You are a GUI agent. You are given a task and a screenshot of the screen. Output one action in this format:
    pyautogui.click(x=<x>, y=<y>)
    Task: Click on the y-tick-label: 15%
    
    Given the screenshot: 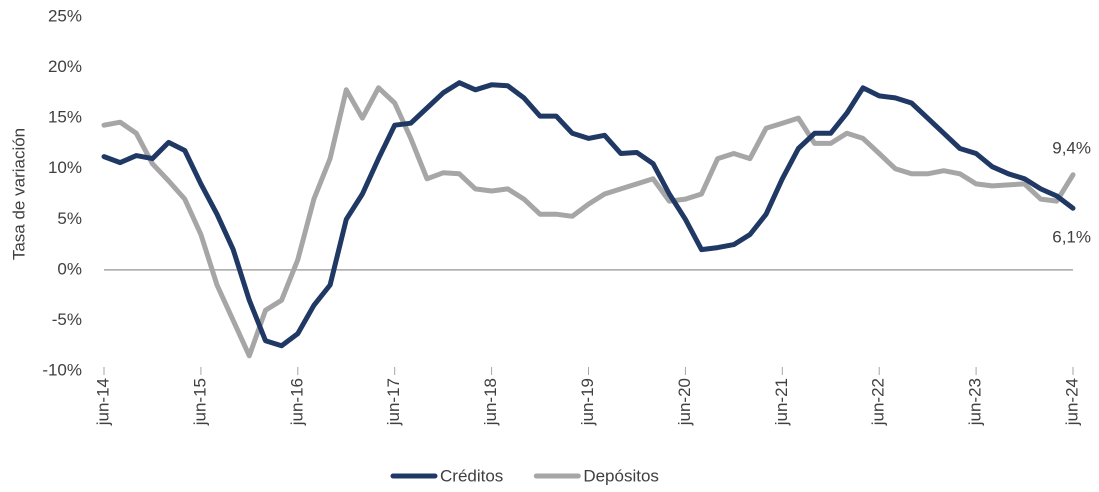 What is the action you would take?
    pyautogui.click(x=65, y=117)
    